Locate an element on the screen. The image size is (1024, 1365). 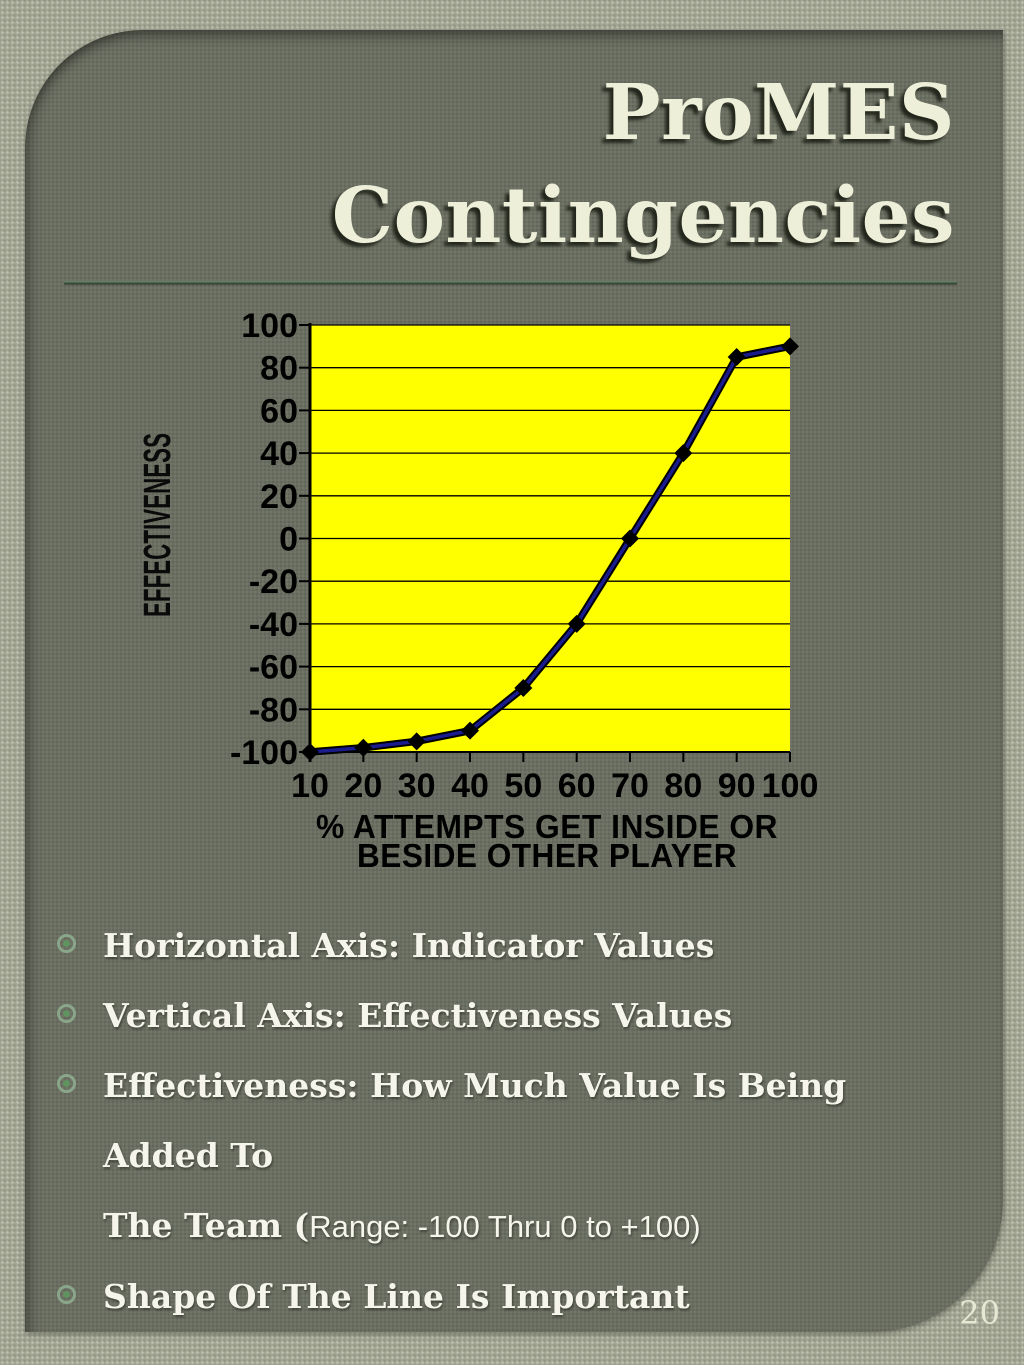
bullet-item: Vertical Axis: Effectiveness Values is located at coordinates (514, 1016).